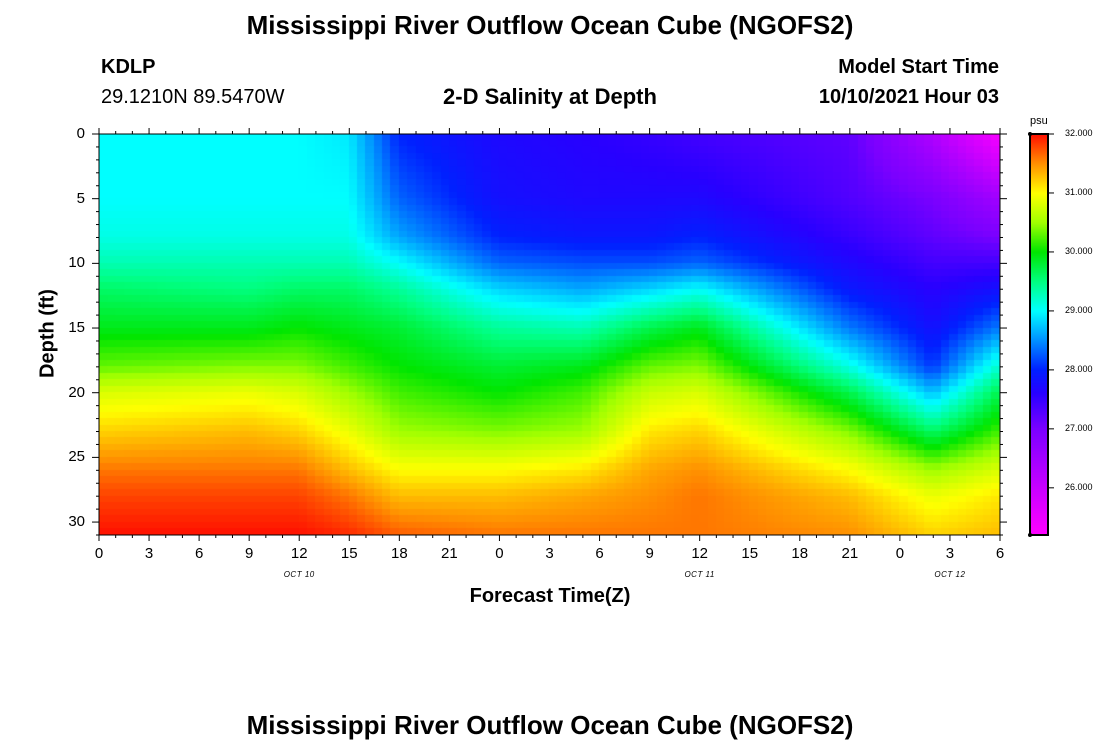 This screenshot has width=1100, height=750. Describe the element at coordinates (1079, 368) in the screenshot. I see `colorbar-tick-label: 28.000` at that location.